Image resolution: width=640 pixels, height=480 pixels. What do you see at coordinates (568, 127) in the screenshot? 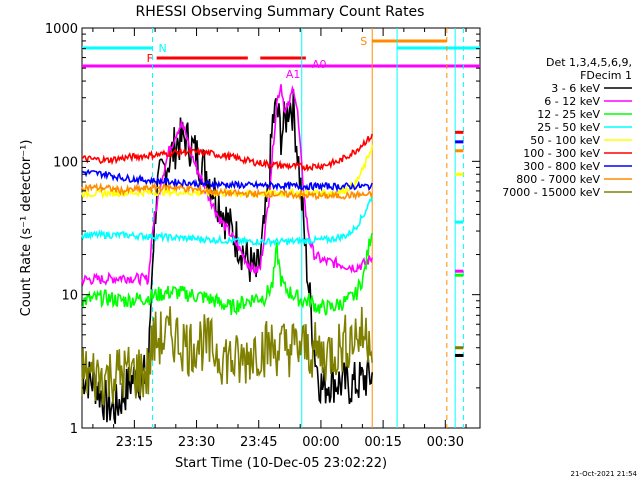
I see `legend-label: 25 - 50 keV` at bounding box center [568, 127].